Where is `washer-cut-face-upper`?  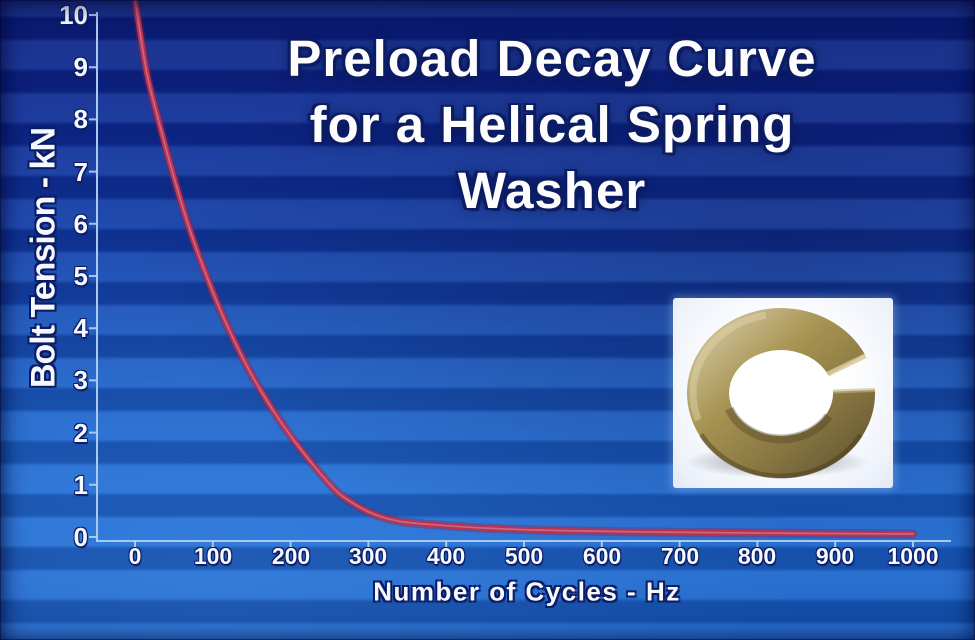 washer-cut-face-upper is located at coordinates (846, 365).